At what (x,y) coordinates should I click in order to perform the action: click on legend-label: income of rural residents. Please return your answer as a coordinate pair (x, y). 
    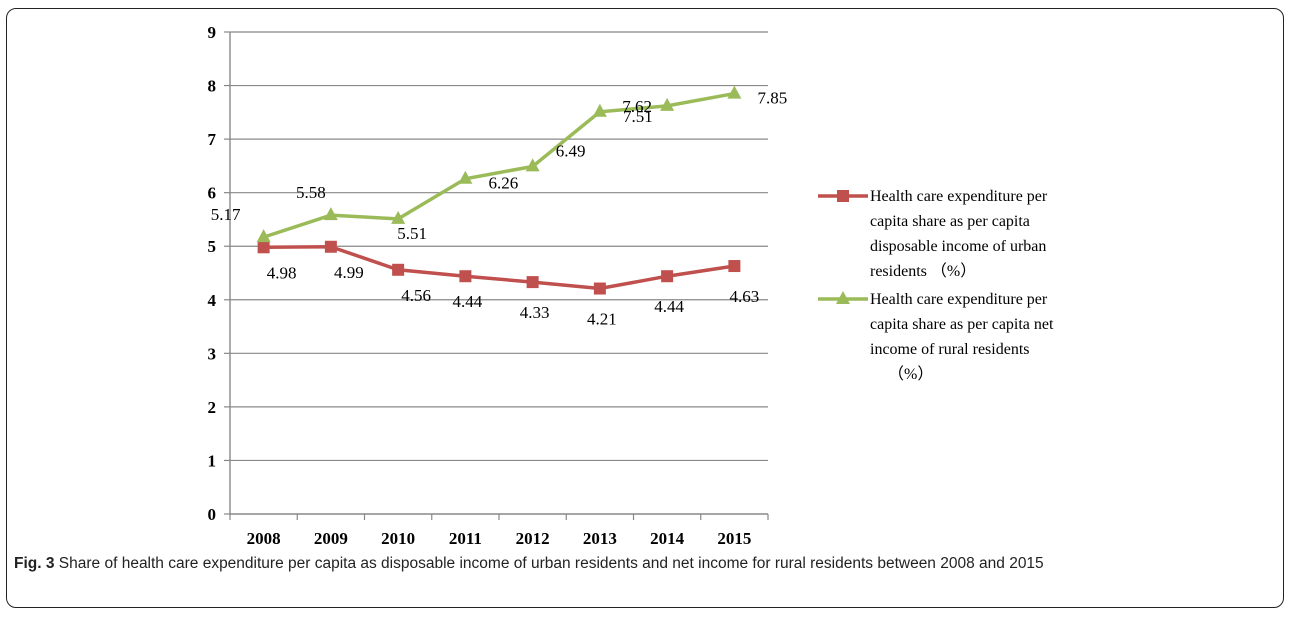
    Looking at the image, I should click on (950, 349).